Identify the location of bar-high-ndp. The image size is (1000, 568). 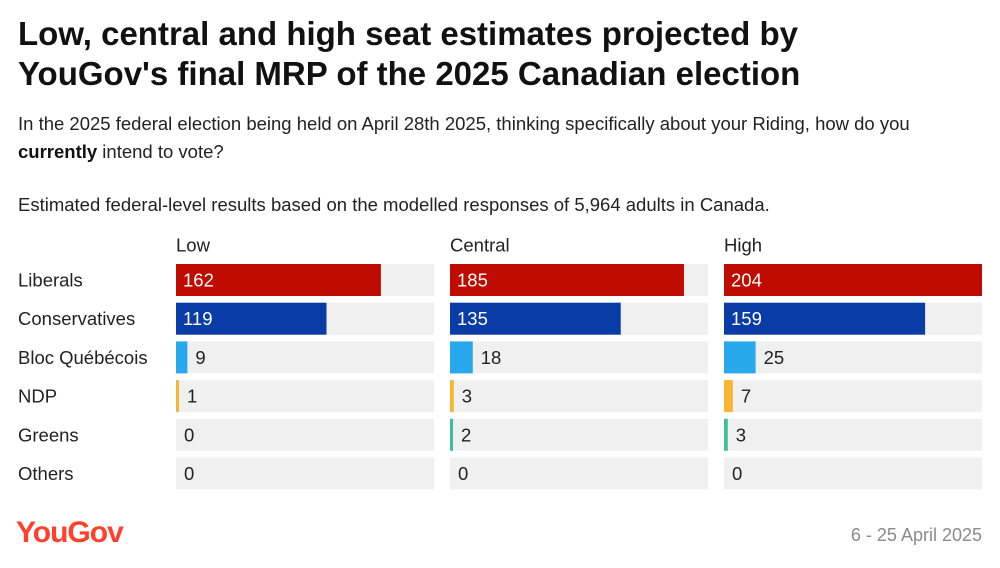
(728, 396).